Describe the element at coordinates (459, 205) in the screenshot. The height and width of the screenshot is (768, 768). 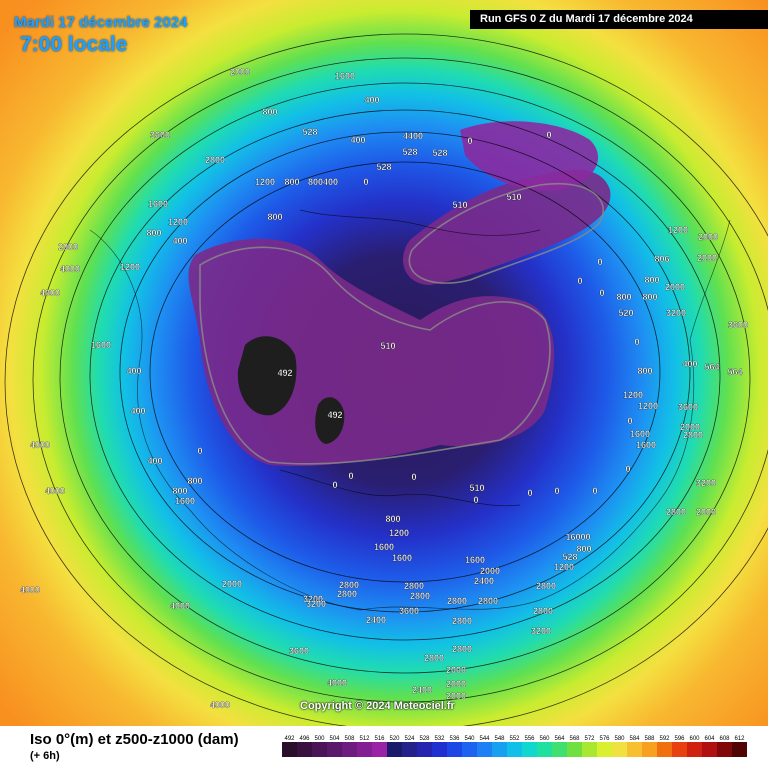
I see `contour-label: 510` at that location.